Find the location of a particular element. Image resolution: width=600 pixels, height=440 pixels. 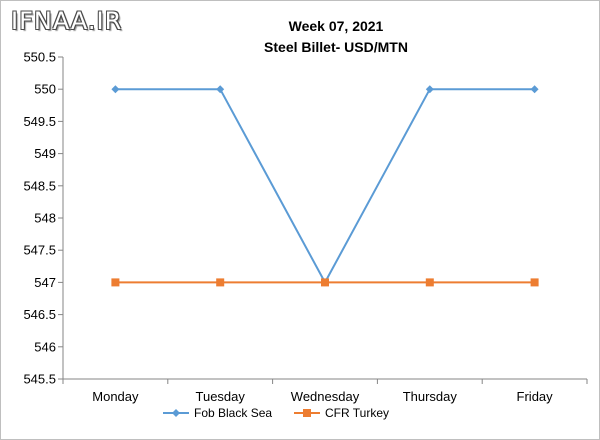

x-tick-label: Monday is located at coordinates (115, 396).